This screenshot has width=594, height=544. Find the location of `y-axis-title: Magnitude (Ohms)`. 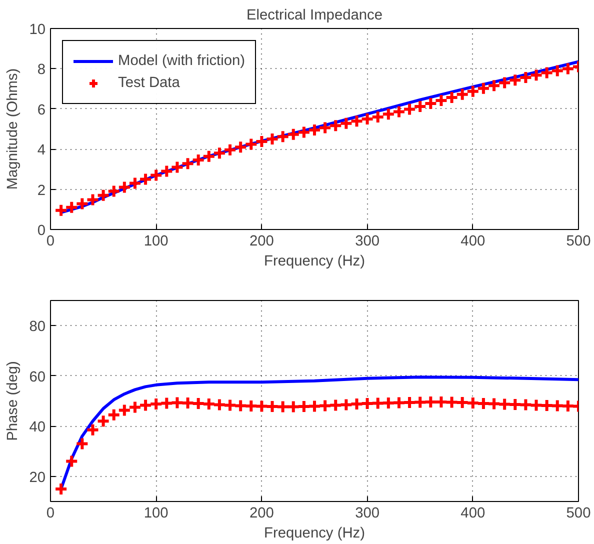

y-axis-title: Magnitude (Ohms) is located at coordinates (13, 129).